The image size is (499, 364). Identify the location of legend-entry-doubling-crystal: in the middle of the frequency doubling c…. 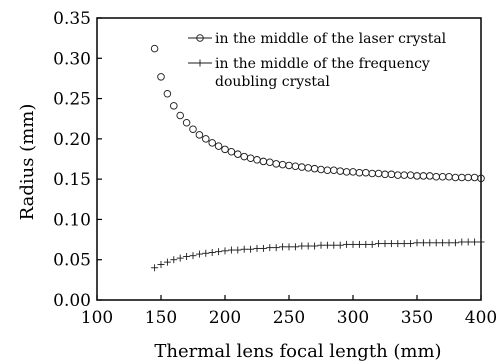
(309, 73).